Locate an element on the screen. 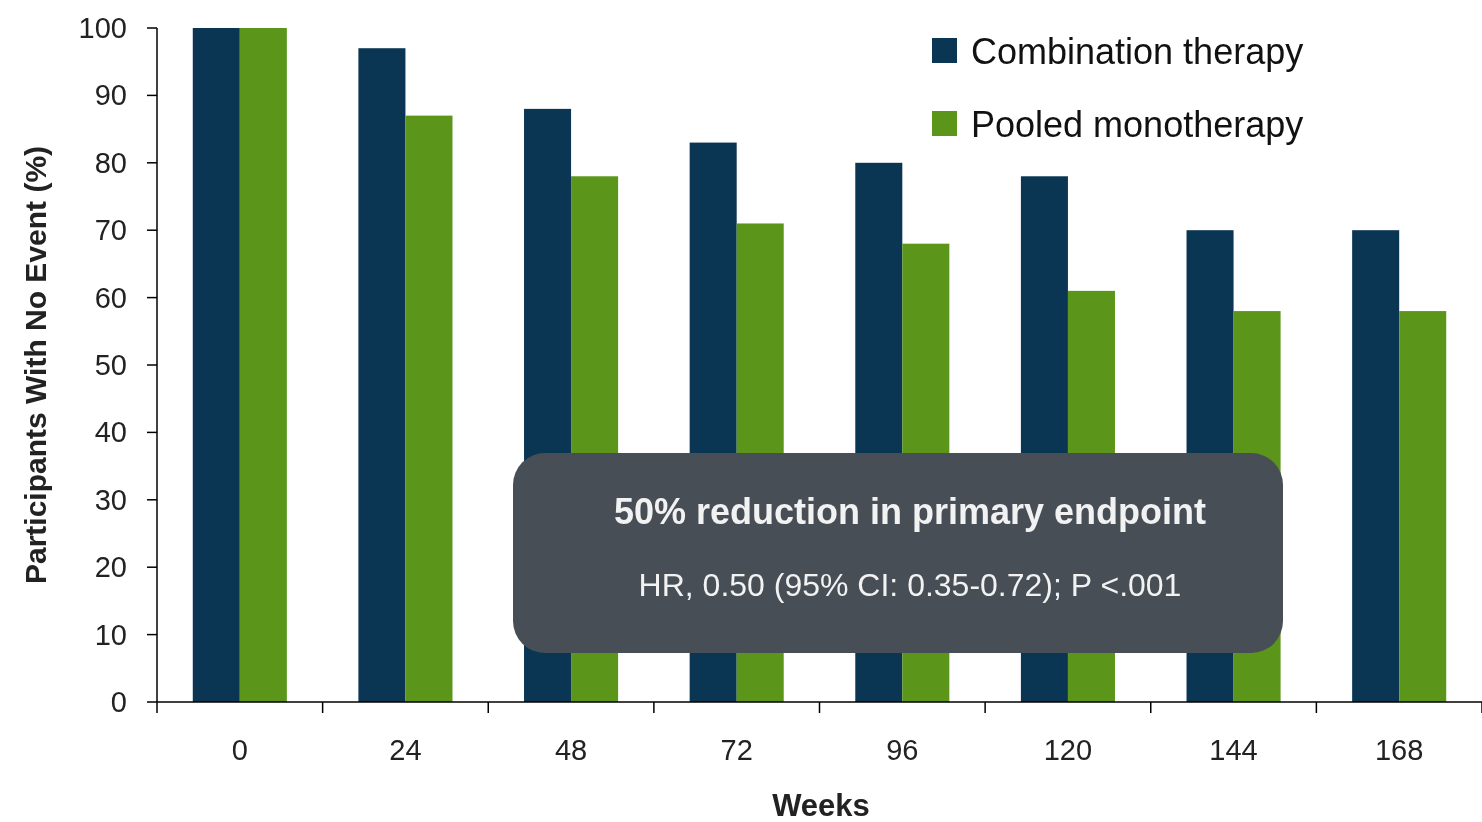 This screenshot has width=1482, height=822. x-tick-label: 0 is located at coordinates (239, 750).